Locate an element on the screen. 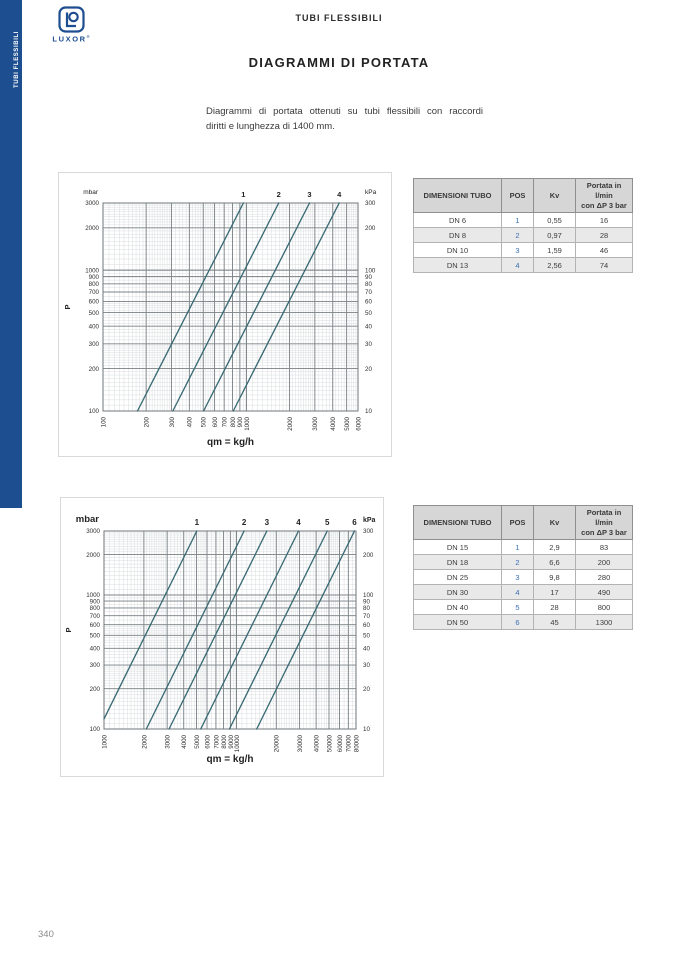 This screenshot has width=678, height=959. table-cell: 3 is located at coordinates (517, 250).